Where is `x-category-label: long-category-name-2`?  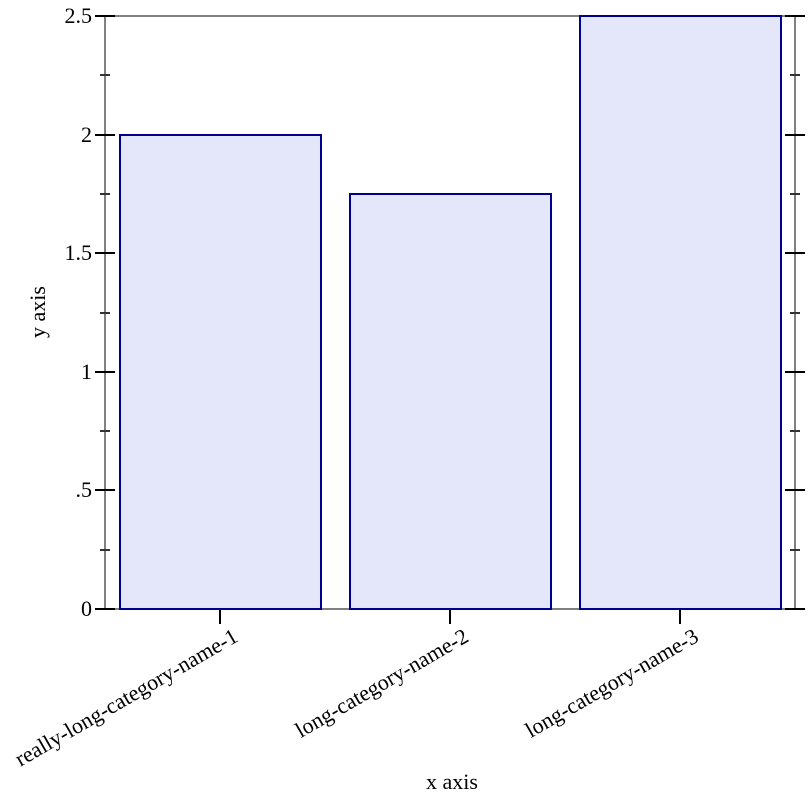 x-category-label: long-category-name-2 is located at coordinates (381, 683).